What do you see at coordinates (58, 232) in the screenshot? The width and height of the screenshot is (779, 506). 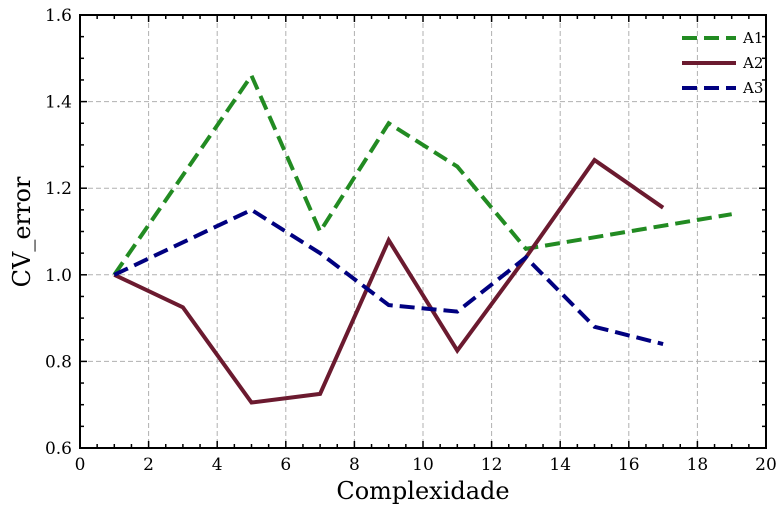 I see `y-tick-labels: 0.6 0.8 1.0 1.2 1.4 1.6` at bounding box center [58, 232].